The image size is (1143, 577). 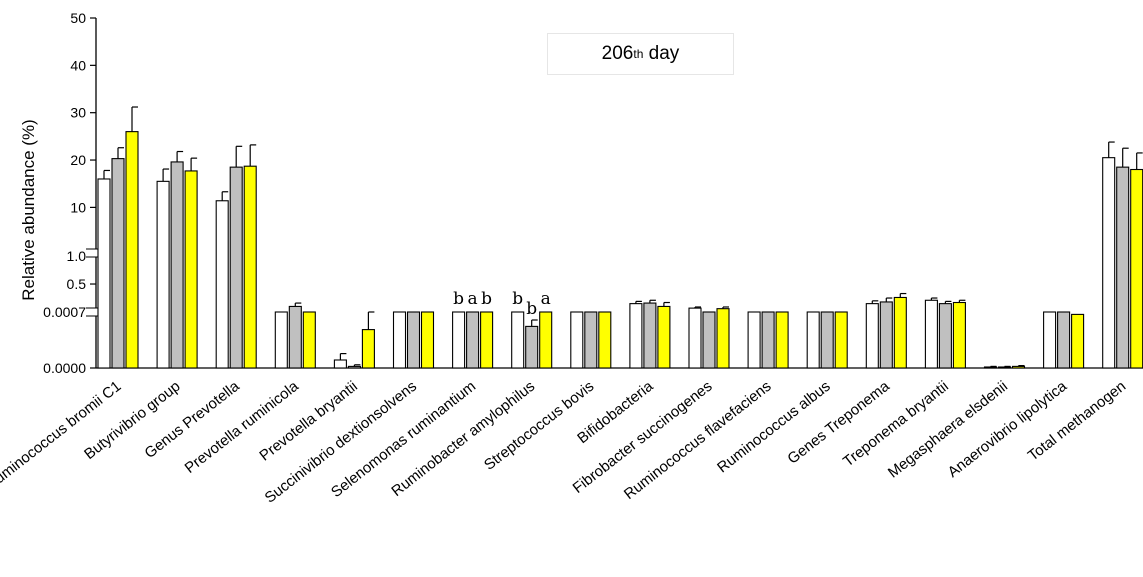 What do you see at coordinates (1109, 263) in the screenshot?
I see `bar-total-methanogen-s1` at bounding box center [1109, 263].